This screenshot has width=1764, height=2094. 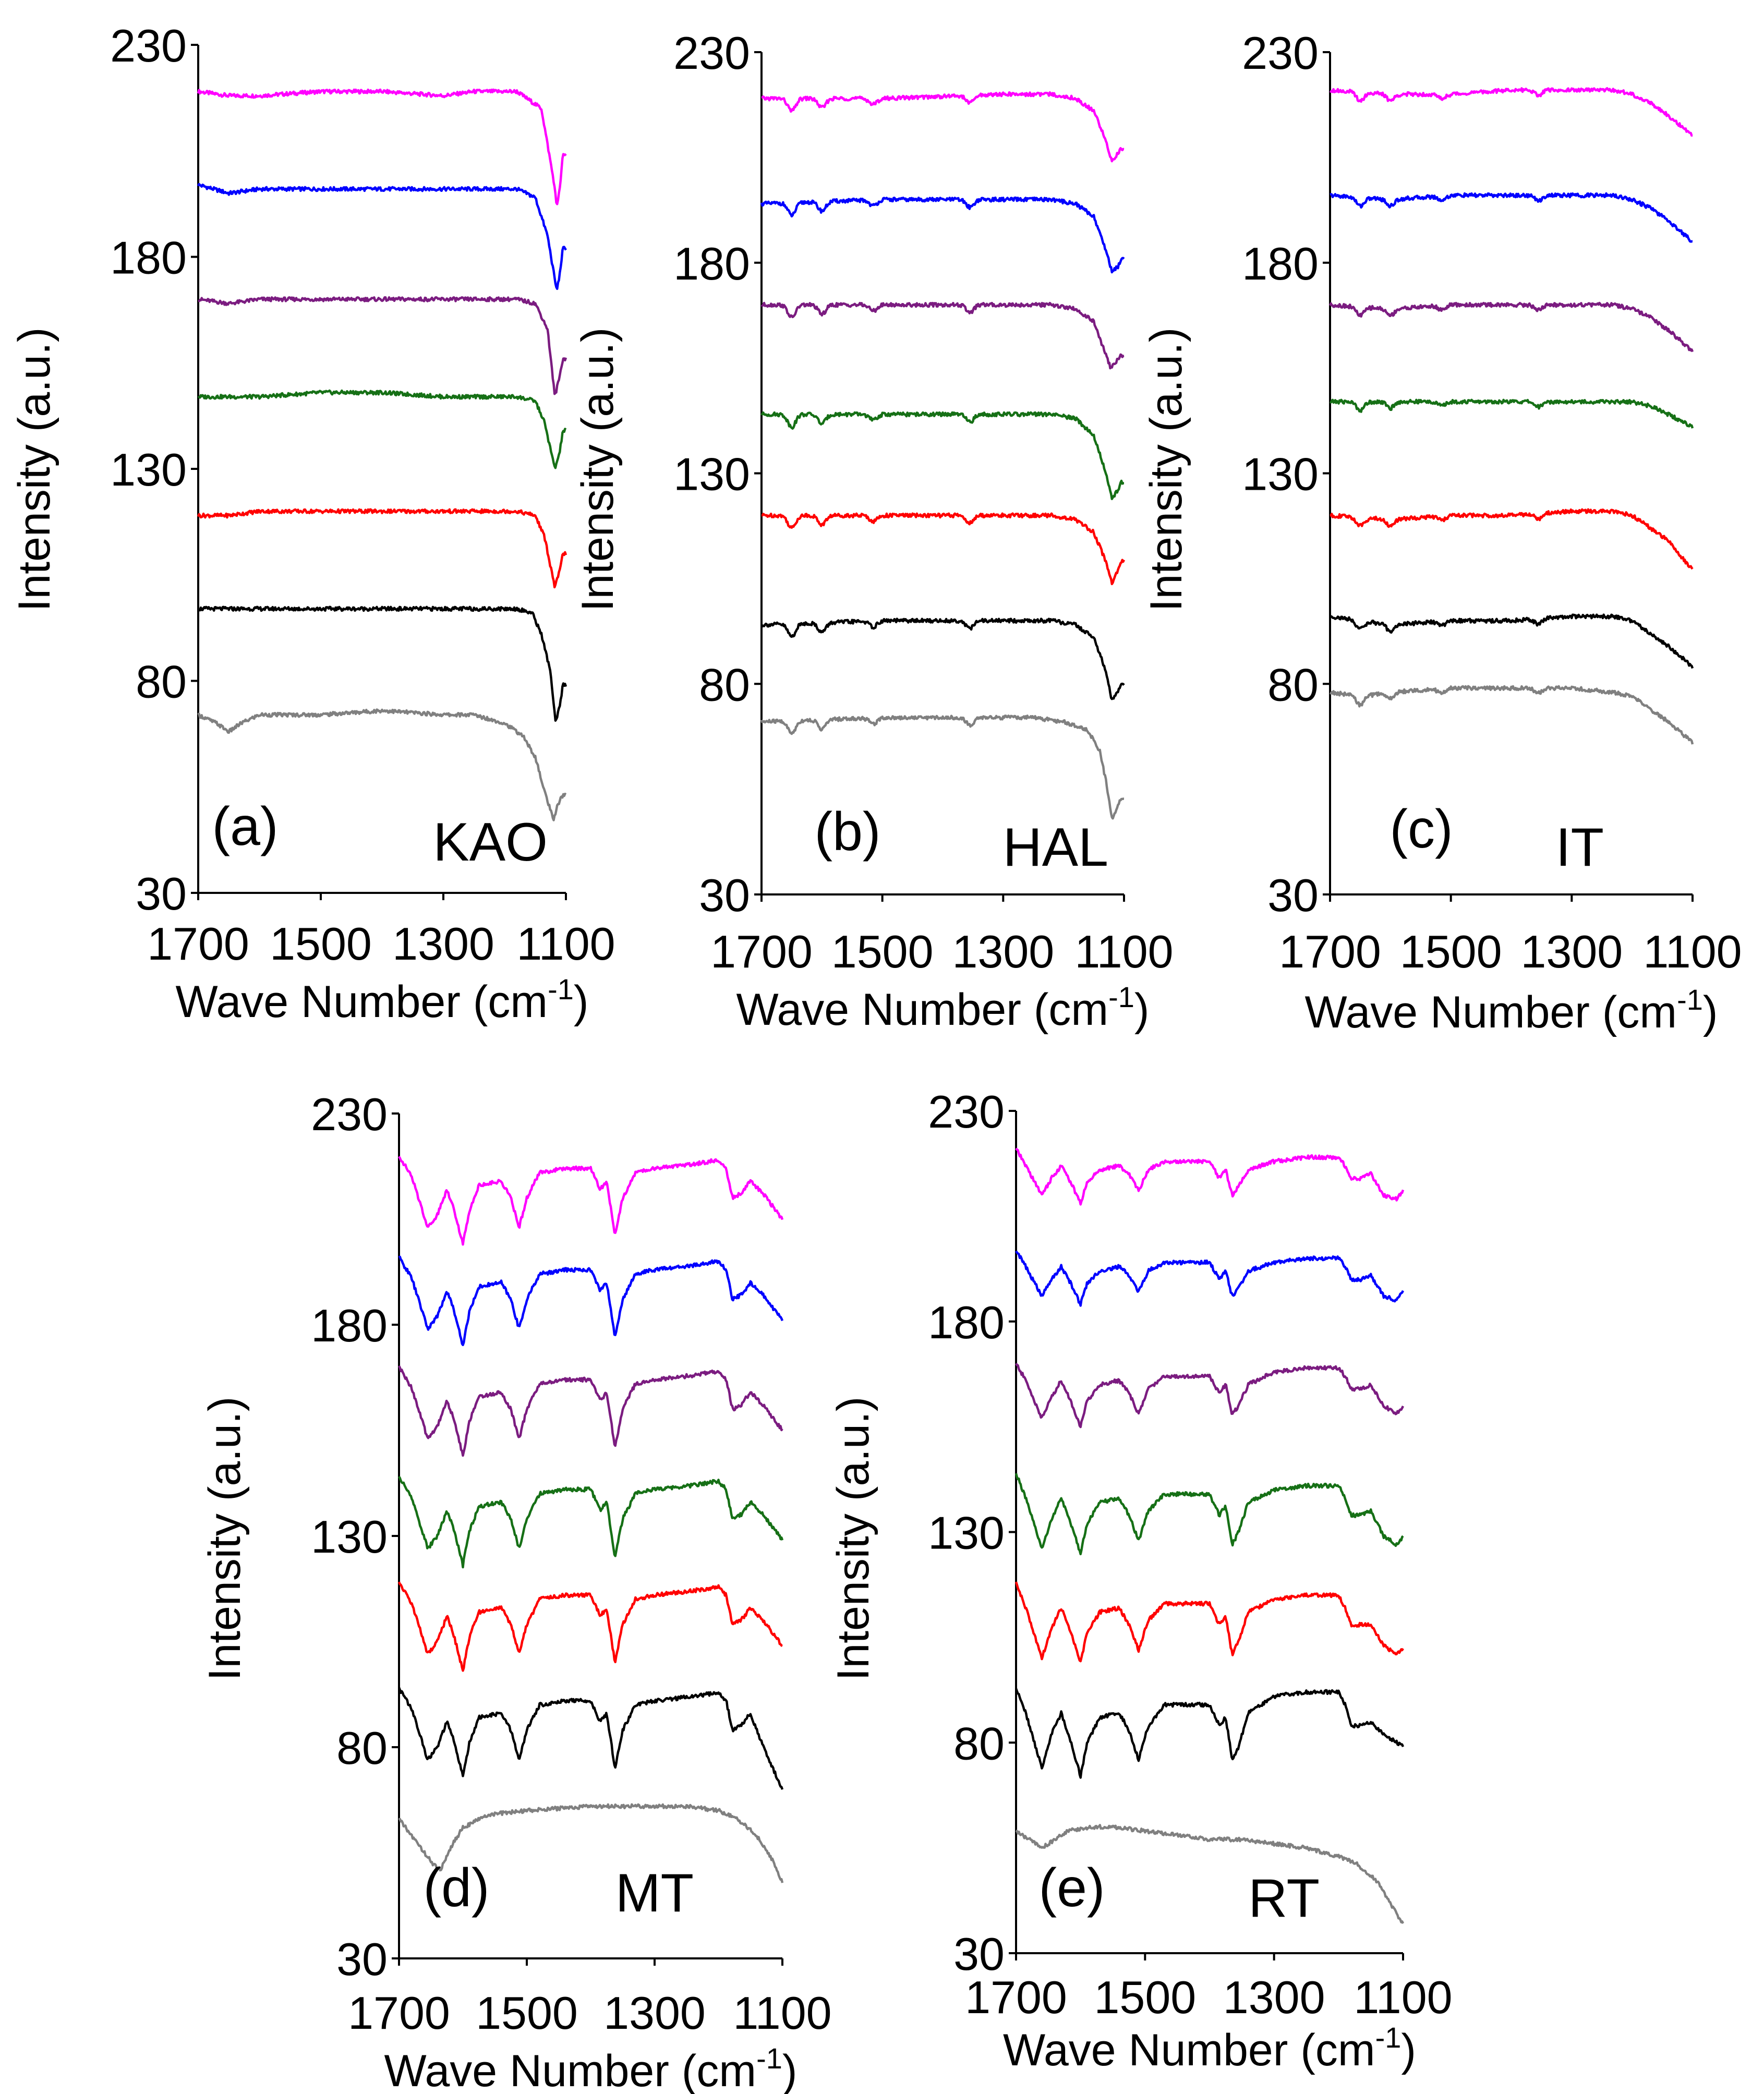 I want to click on panel-label-b: (b), so click(x=847, y=832).